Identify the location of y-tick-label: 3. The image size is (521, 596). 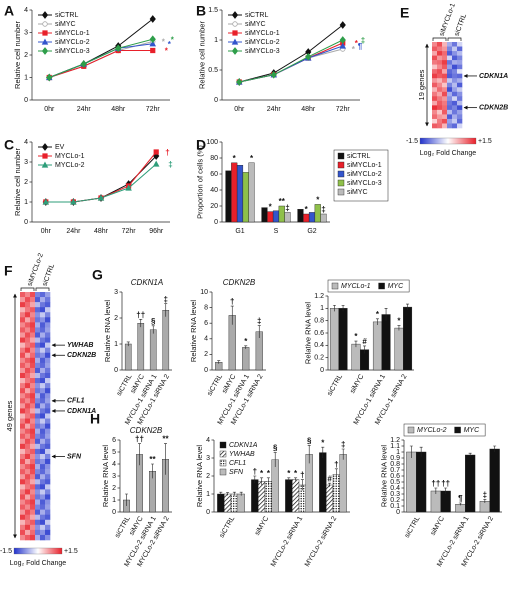
(114, 476).